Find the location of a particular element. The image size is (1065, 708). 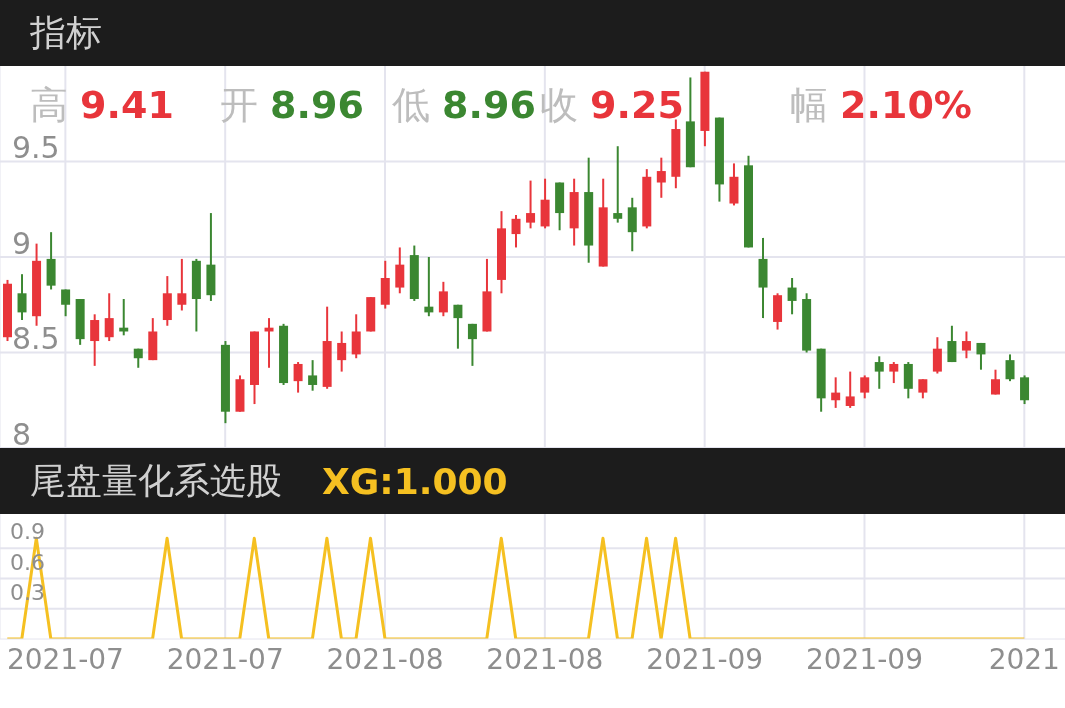

y-tick-label: 0.9 is located at coordinates (27, 532).